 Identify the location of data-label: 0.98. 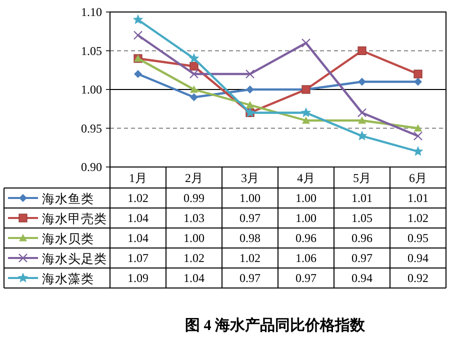
(250, 238).